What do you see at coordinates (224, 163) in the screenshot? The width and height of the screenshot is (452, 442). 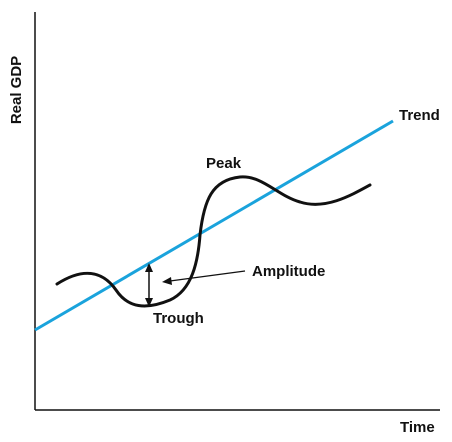 I see `peak-label: Peak` at bounding box center [224, 163].